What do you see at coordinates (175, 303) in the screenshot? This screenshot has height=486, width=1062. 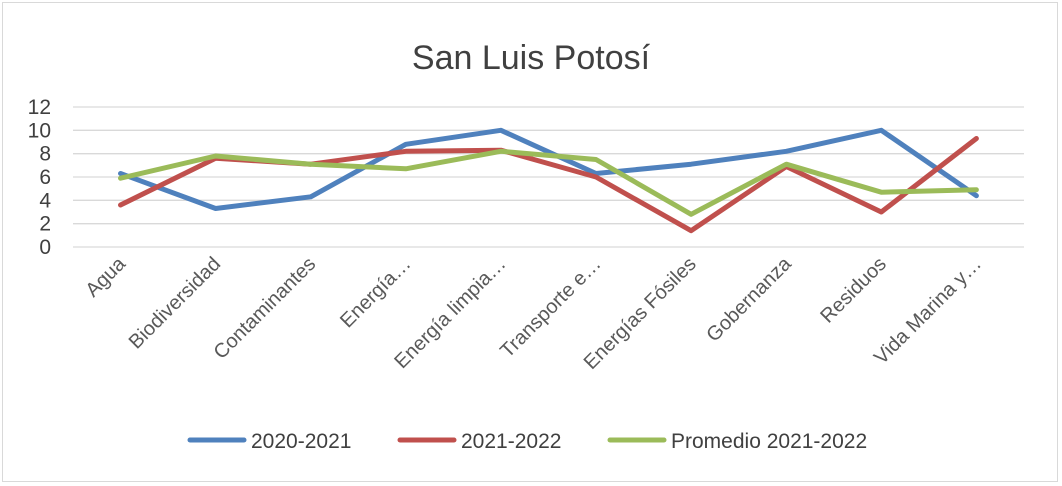 I see `x-category-label: Biodiversidad` at bounding box center [175, 303].